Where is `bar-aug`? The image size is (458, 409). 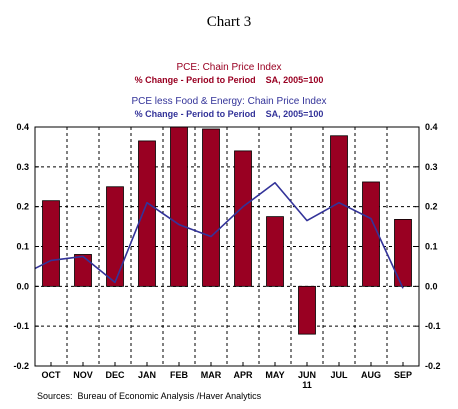 bar-aug is located at coordinates (371, 234).